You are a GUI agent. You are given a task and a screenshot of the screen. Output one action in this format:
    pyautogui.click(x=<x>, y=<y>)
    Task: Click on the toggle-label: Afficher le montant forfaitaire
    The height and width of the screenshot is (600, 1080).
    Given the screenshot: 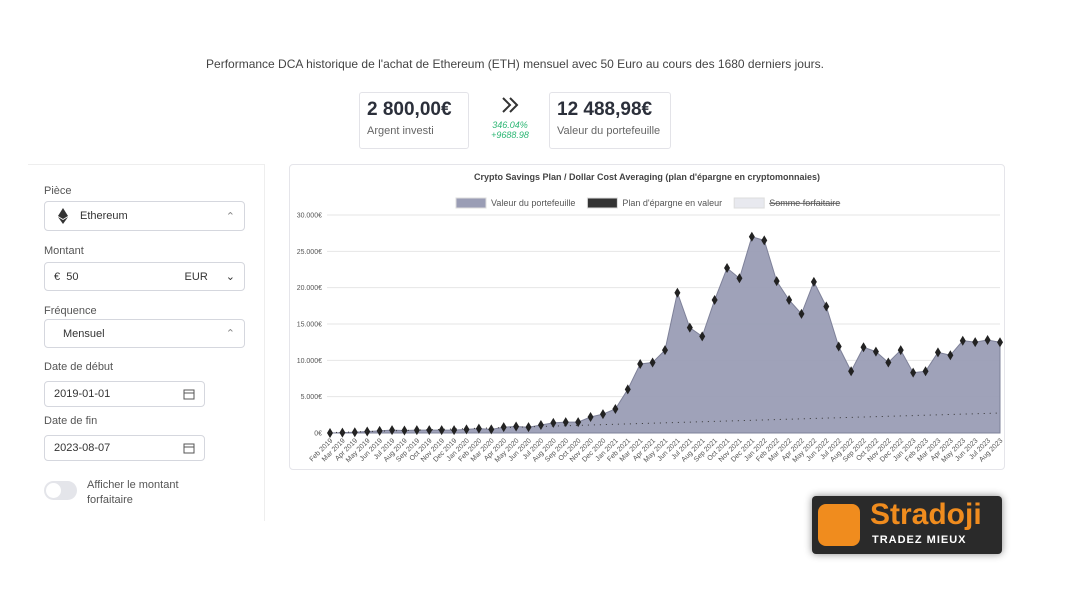 What is the action you would take?
    pyautogui.click(x=133, y=492)
    